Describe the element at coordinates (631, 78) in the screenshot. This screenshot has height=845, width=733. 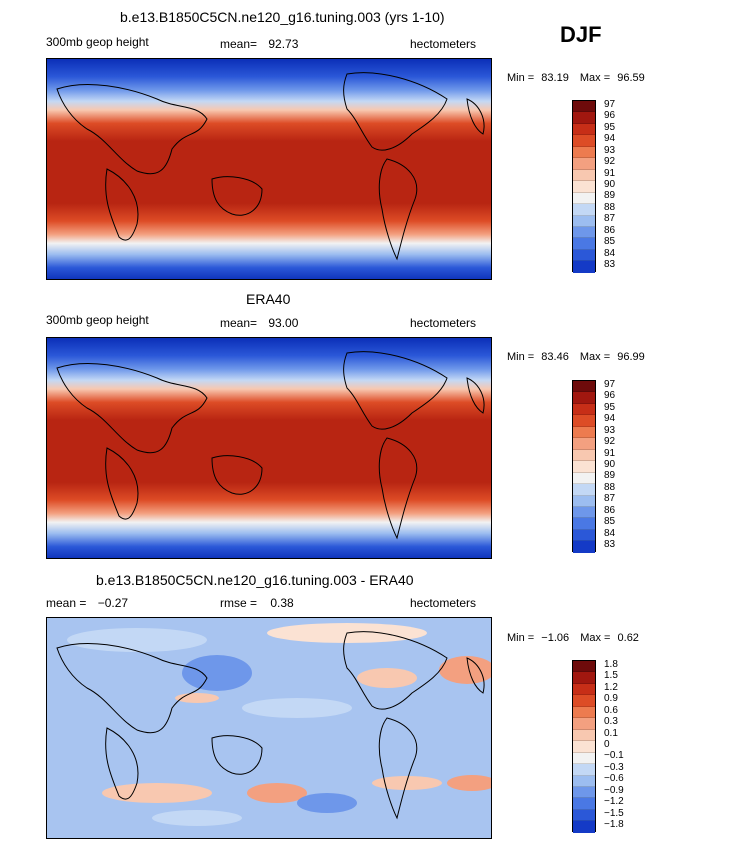
I see `panel1-max-value: 96.59` at that location.